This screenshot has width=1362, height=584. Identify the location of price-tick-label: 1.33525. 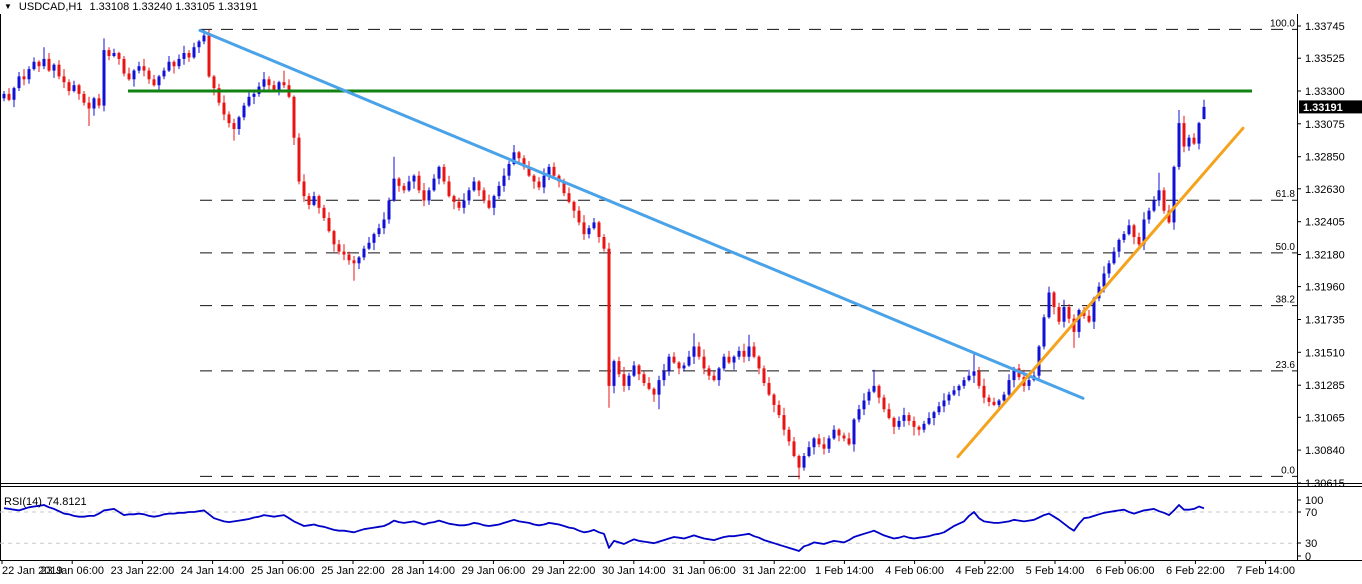
(1325, 59).